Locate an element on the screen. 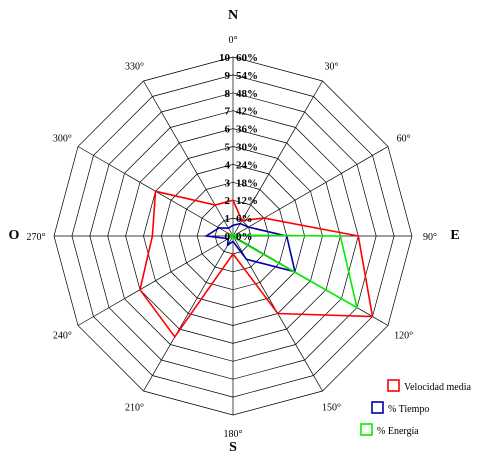  ring-label-left-6: 6 is located at coordinates (228, 130).